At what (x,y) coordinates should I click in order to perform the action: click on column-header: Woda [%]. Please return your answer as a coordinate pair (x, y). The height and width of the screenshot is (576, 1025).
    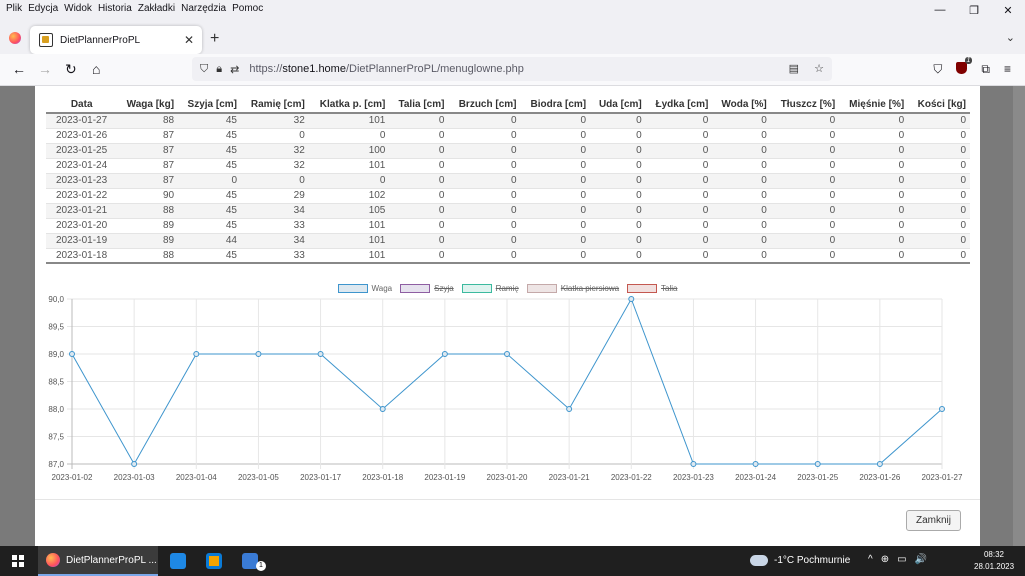
    Looking at the image, I should click on (741, 105).